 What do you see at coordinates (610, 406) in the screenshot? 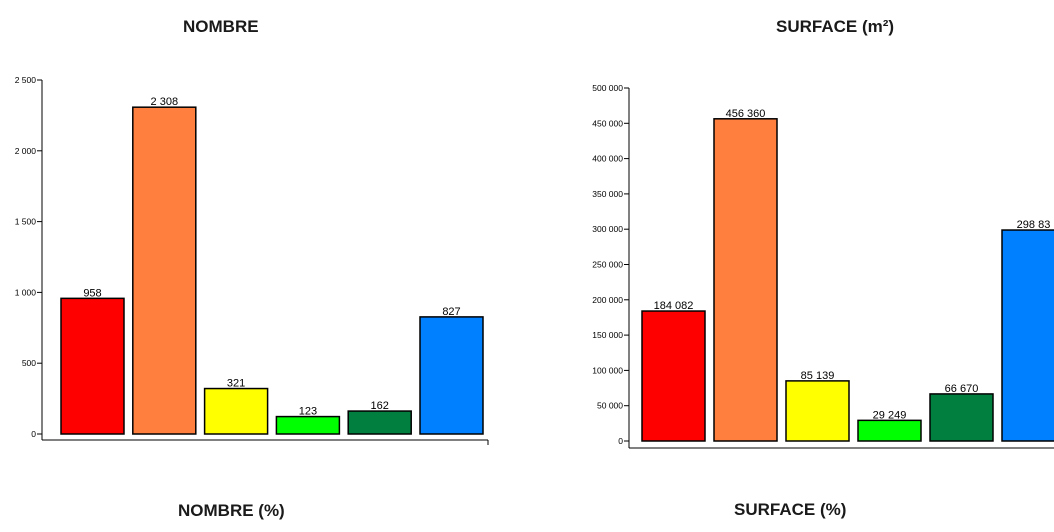
I see `y-tick-label: 50 000` at bounding box center [610, 406].